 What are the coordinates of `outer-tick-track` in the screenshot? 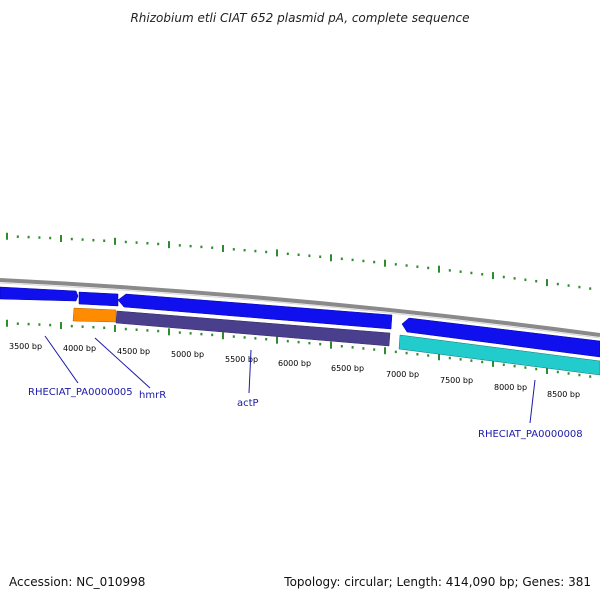 It's located at (299, 261).